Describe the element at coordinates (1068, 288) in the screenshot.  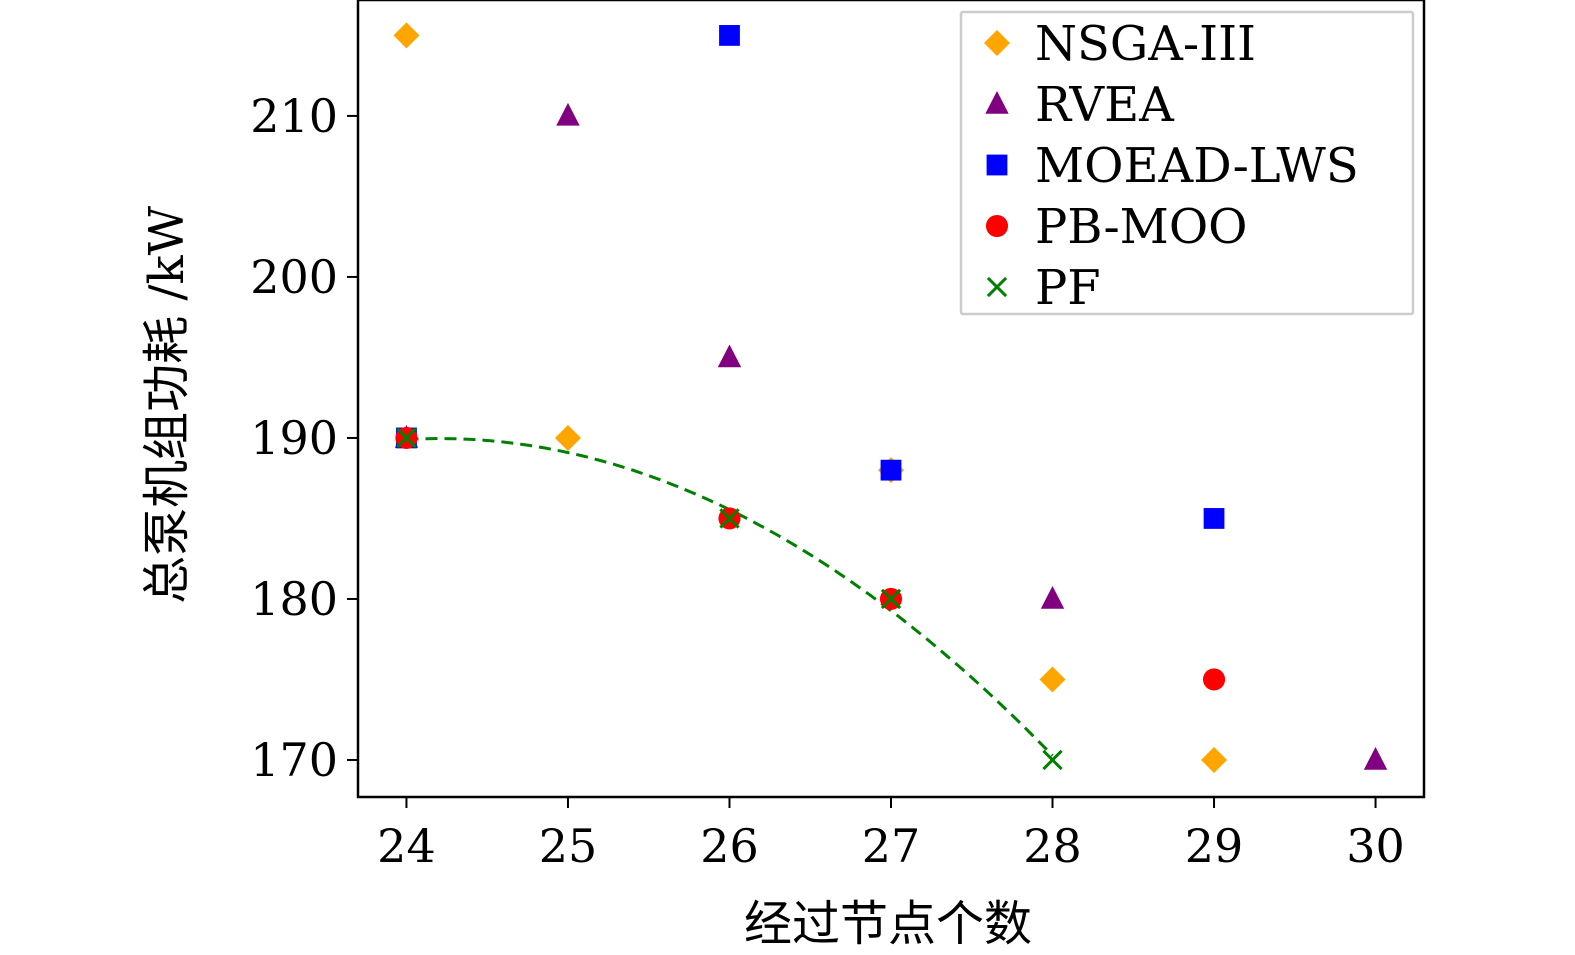
I see `legend-label: PF` at that location.